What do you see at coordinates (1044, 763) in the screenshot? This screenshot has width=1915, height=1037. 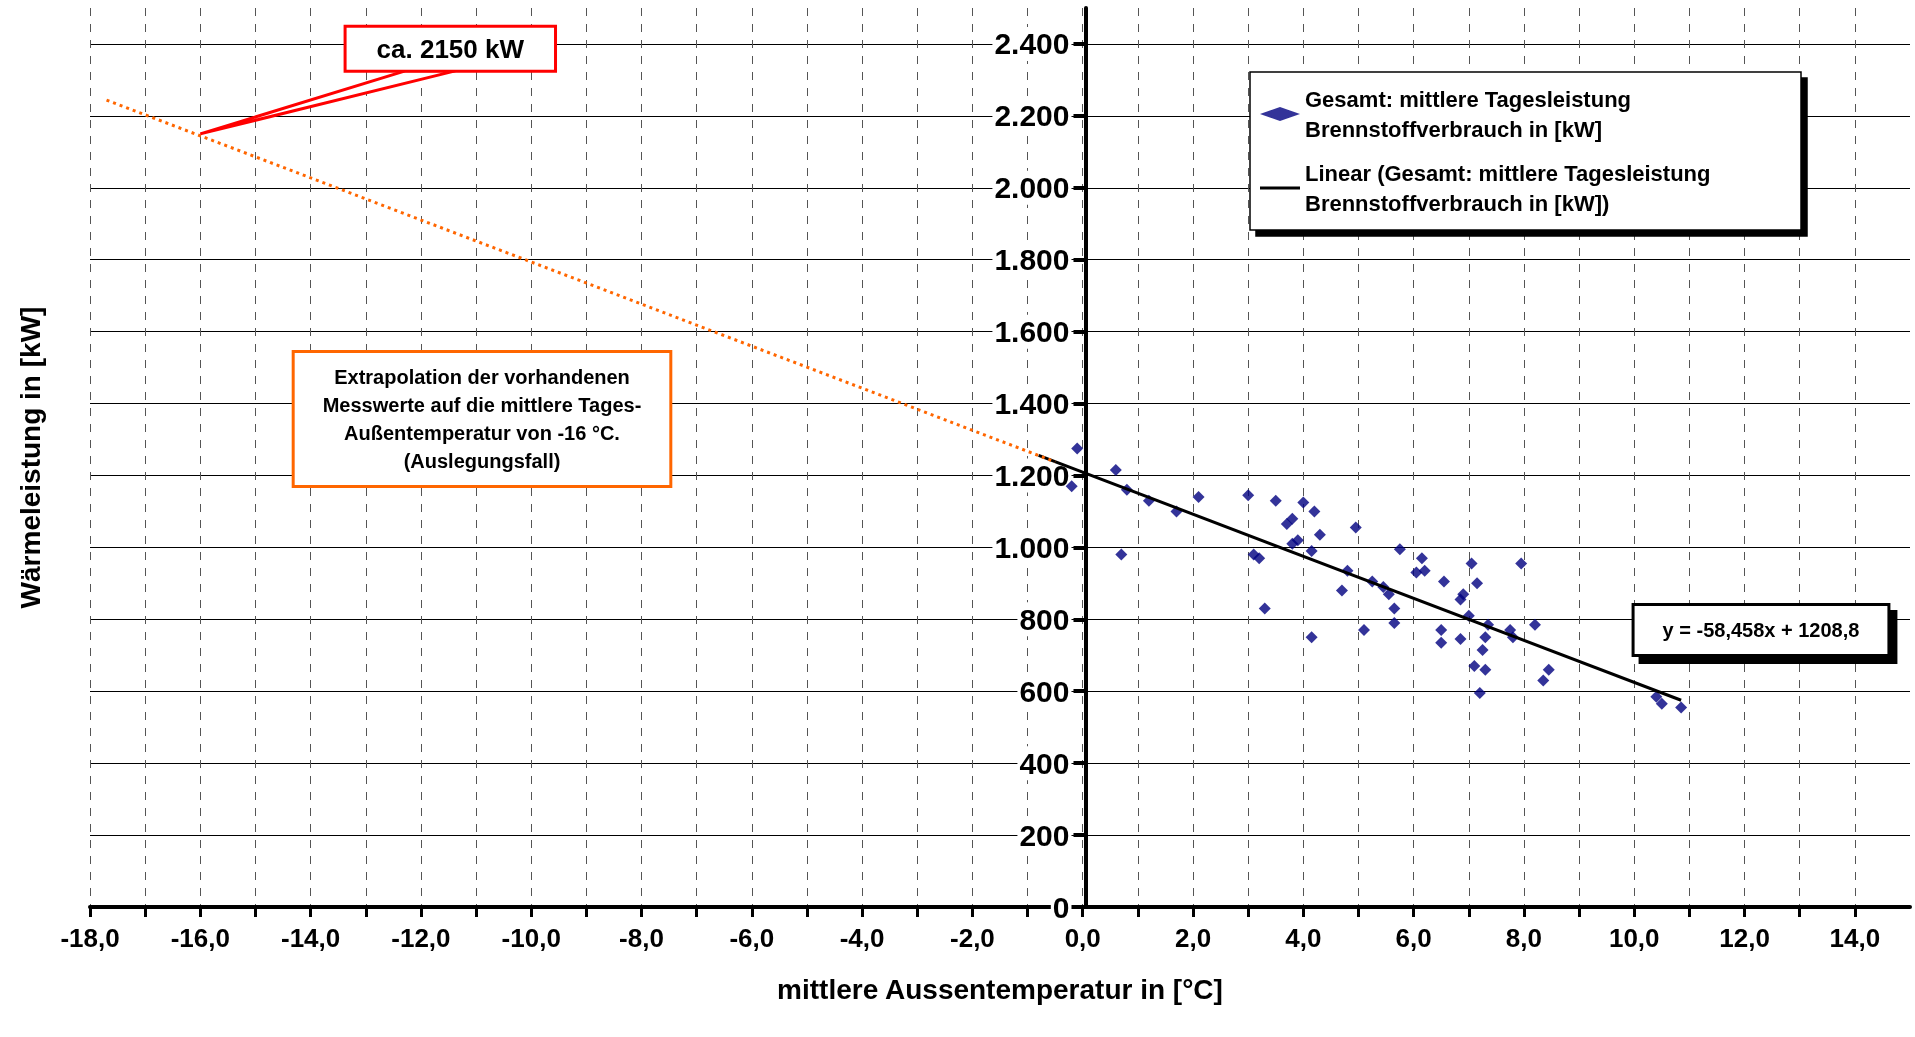 I see `y-tick-label: 400` at bounding box center [1044, 763].